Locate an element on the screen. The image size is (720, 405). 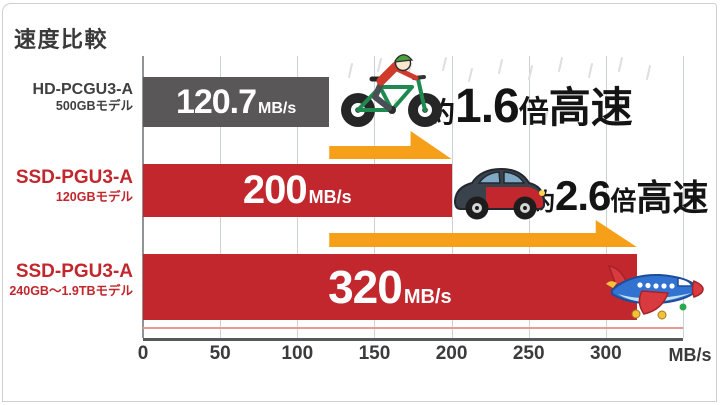
model-name: HD-PCGU3-A is located at coordinates (82, 89).